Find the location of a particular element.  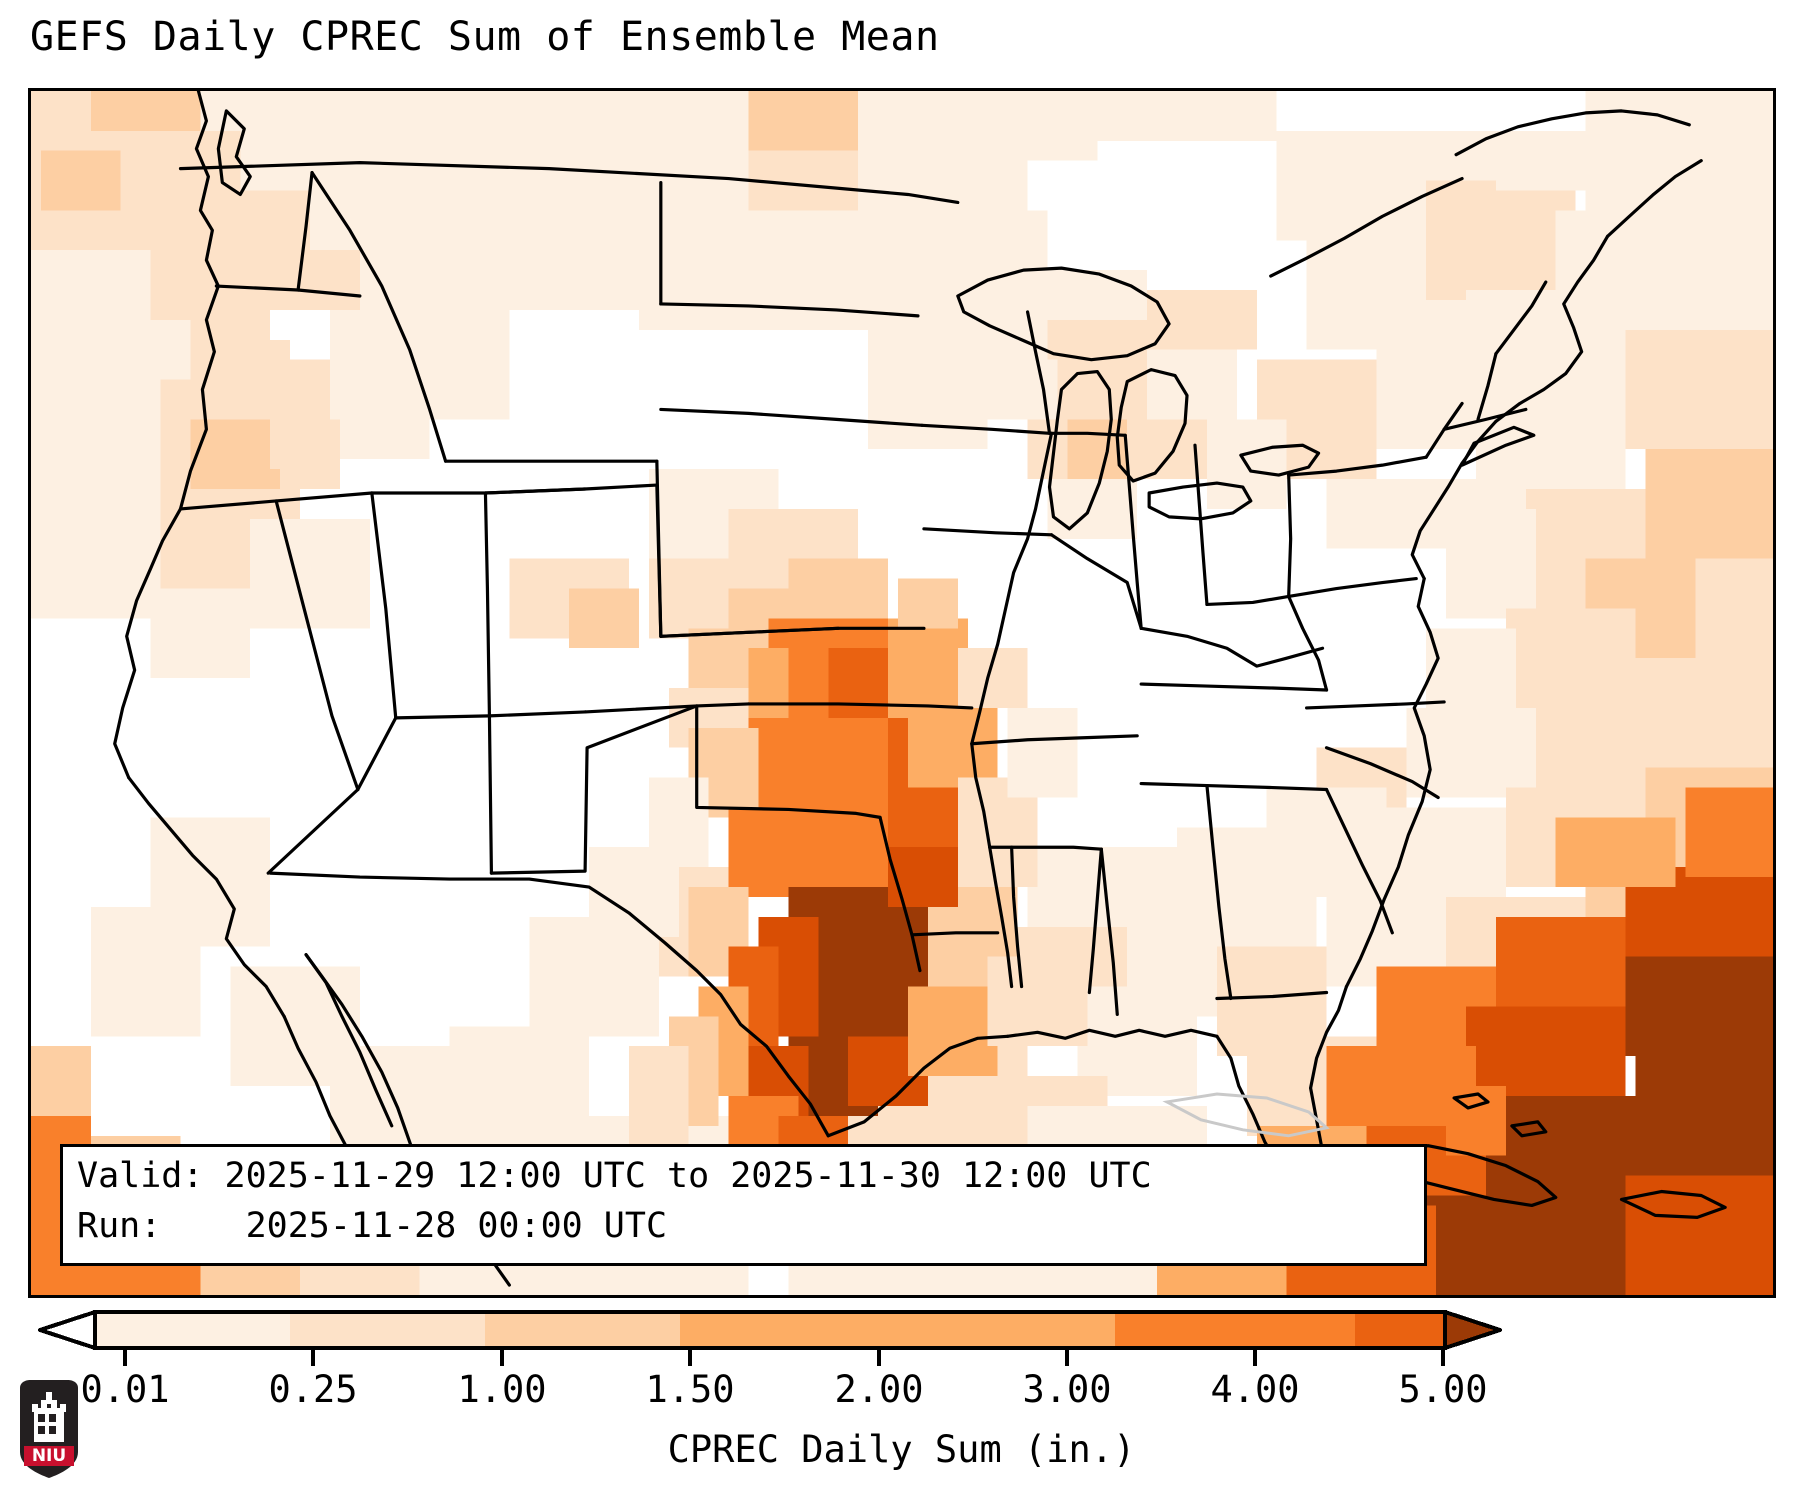

state-border-ca-az is located at coordinates (313, 831).